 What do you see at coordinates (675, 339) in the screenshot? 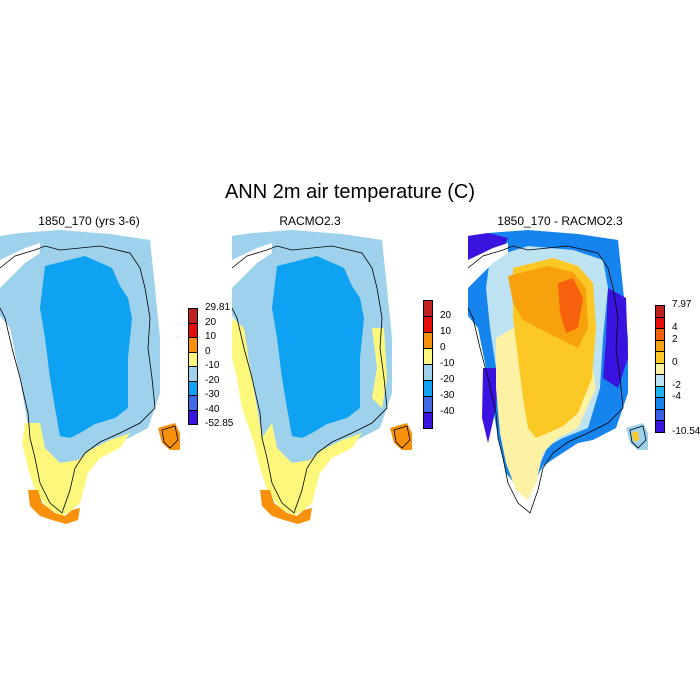
I see `colorbar-label: 2` at bounding box center [675, 339].